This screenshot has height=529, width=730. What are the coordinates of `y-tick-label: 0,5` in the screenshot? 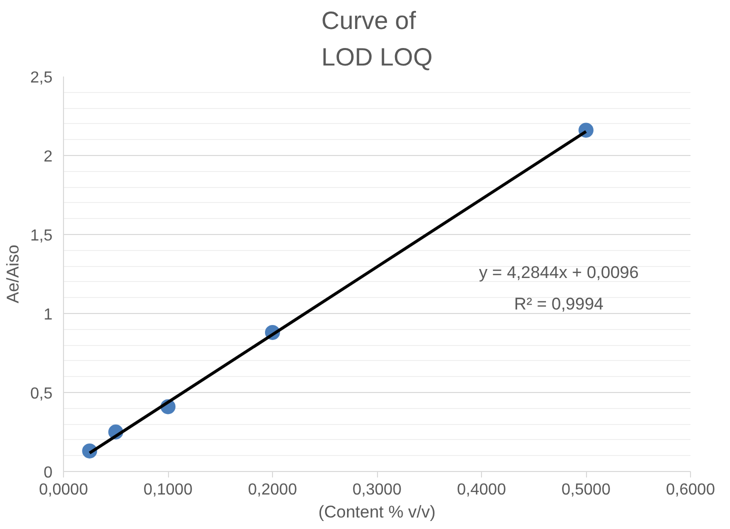 It's located at (41, 394).